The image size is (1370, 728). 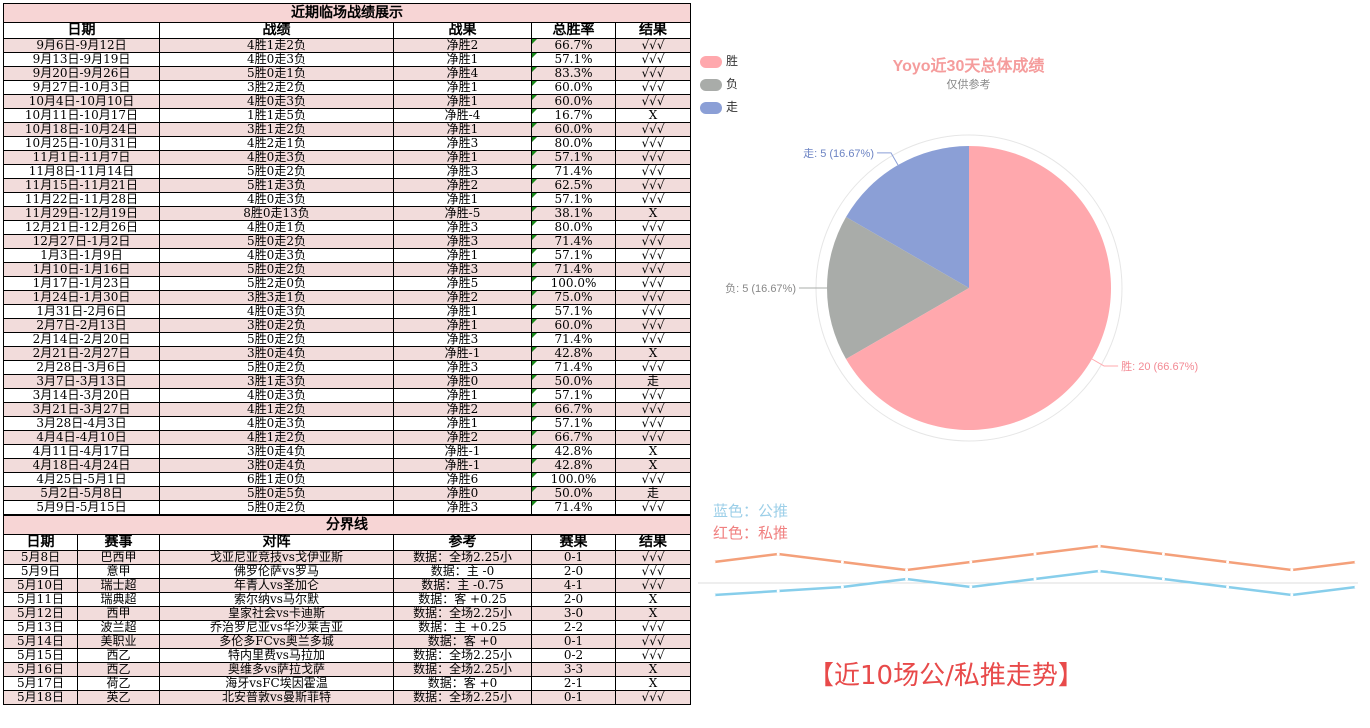 What do you see at coordinates (81, 479) in the screenshot?
I see `record-cell: 4月25日-5月1日` at bounding box center [81, 479].